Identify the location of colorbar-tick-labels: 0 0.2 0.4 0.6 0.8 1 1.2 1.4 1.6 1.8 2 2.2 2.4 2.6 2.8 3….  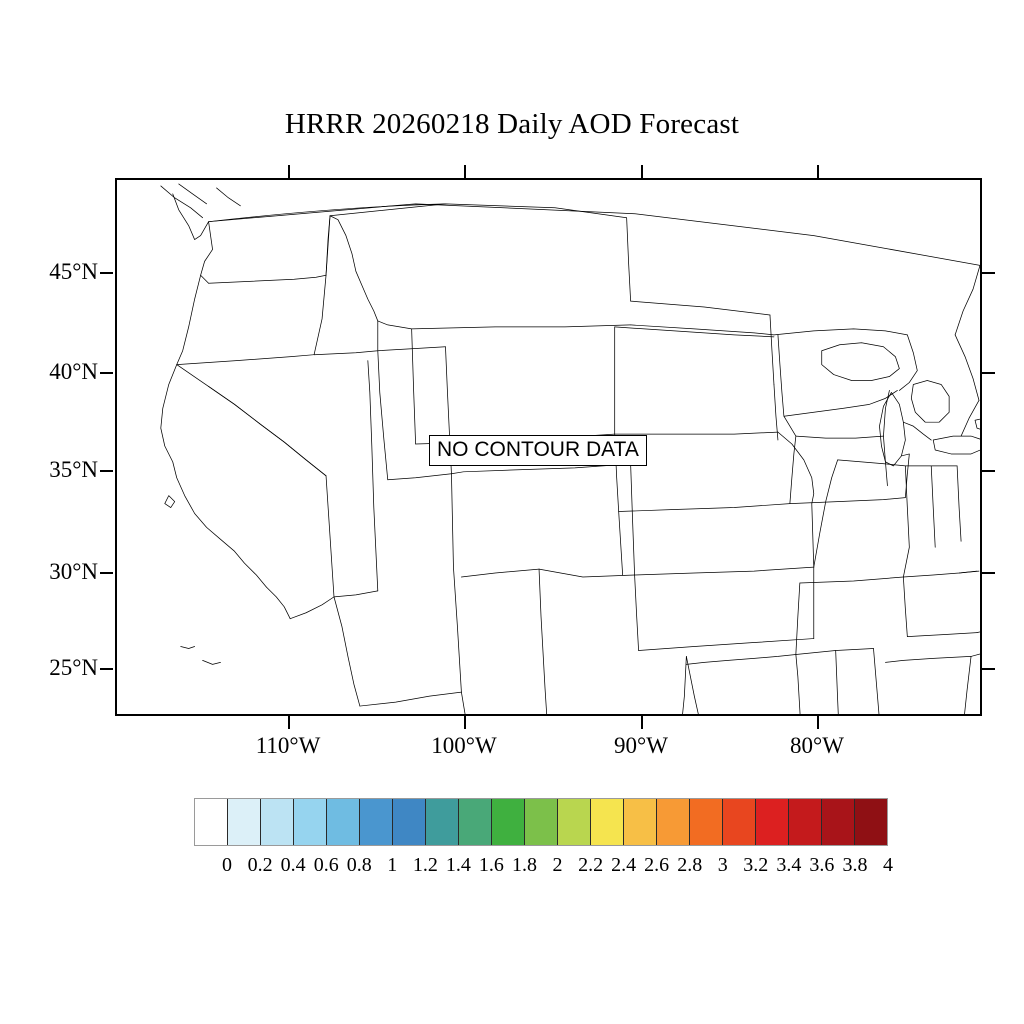
(543, 868).